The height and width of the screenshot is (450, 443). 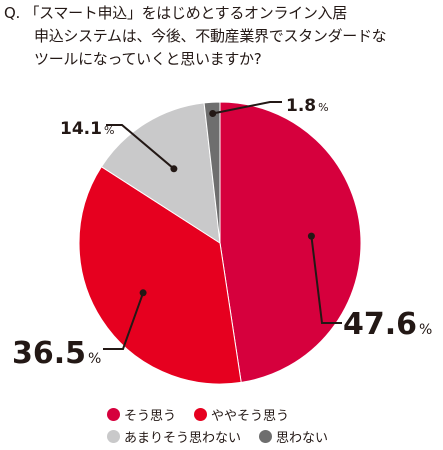 I want to click on legend-item-2: あまりそう思わない, so click(x=174, y=436).